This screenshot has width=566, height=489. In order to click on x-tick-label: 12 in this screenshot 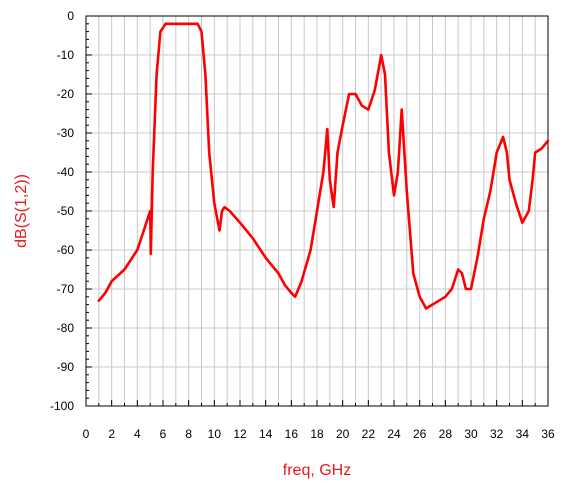, I will do `click(240, 434)`.